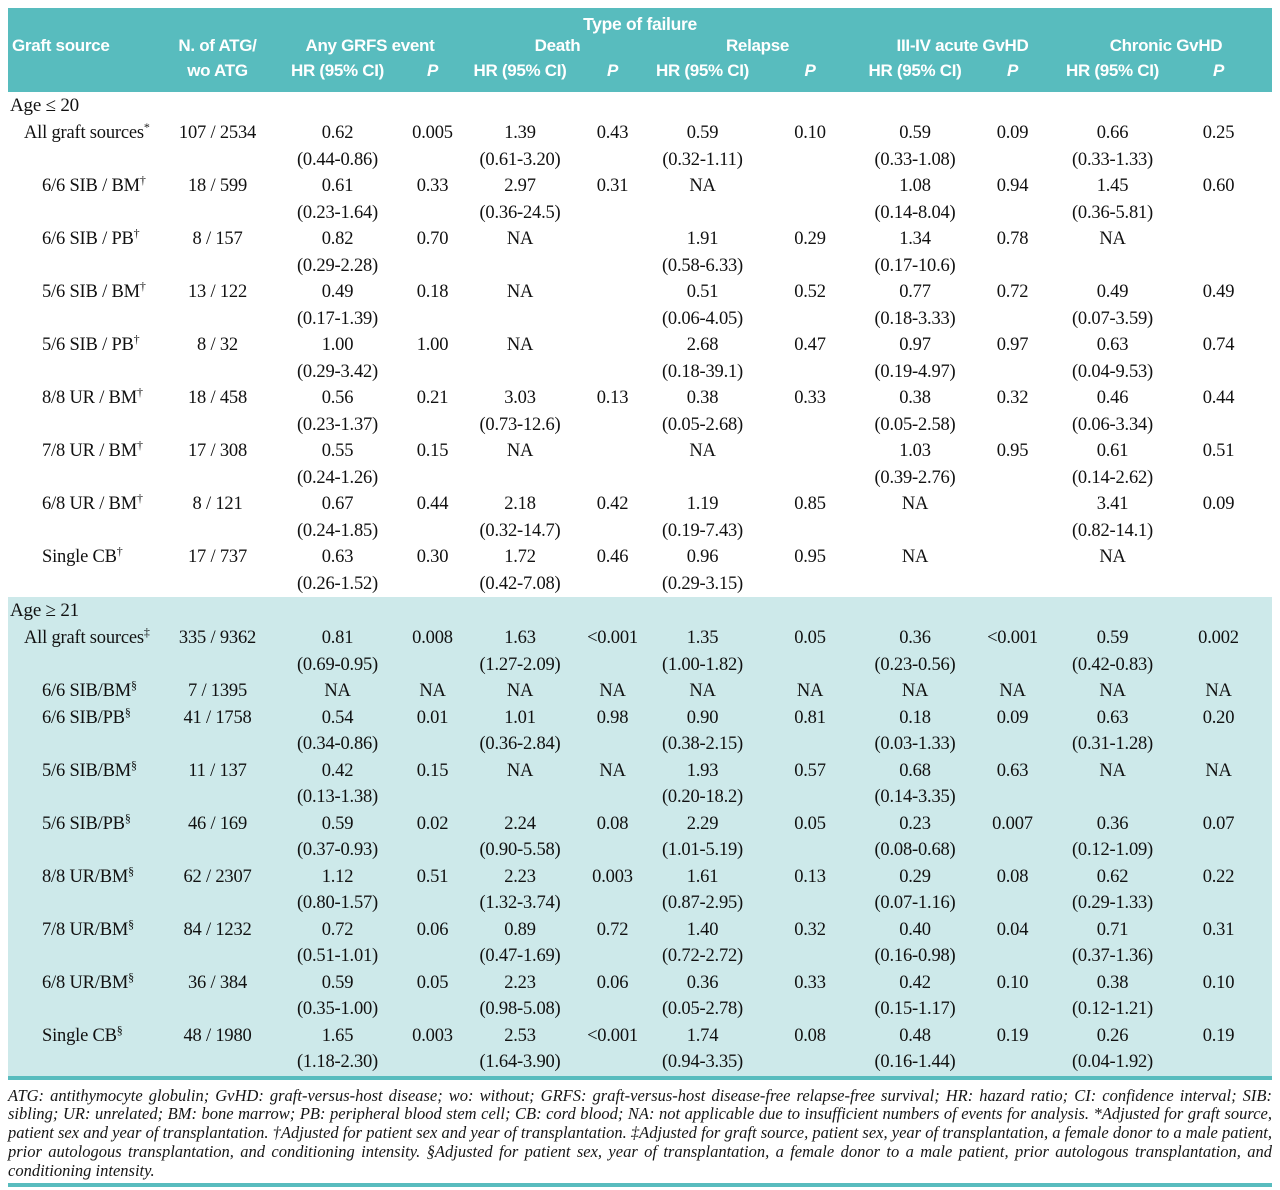 Image resolution: width=1280 pixels, height=1190 pixels. What do you see at coordinates (520, 557) in the screenshot?
I see `hr-value: 1.72` at bounding box center [520, 557].